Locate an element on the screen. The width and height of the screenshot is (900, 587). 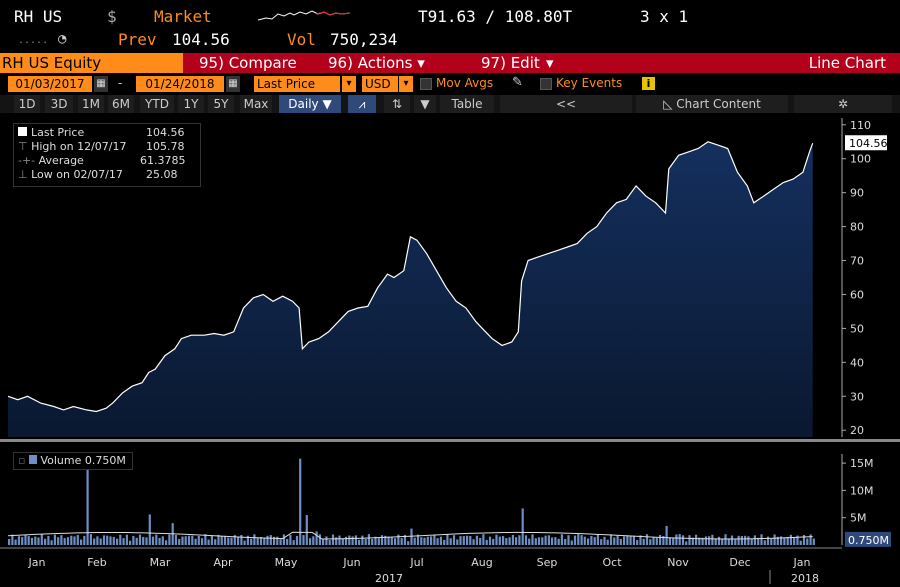
pen-icon: ✎ is located at coordinates (517, 82).